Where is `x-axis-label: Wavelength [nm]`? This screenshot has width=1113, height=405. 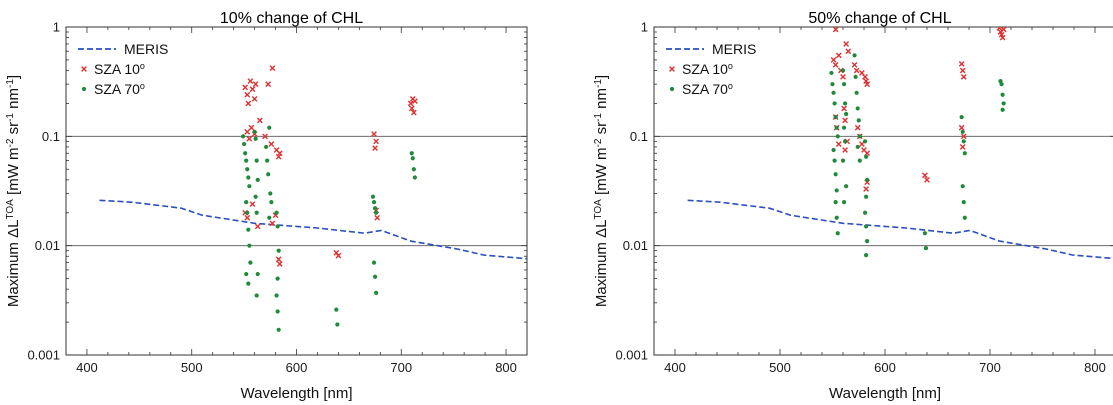 x-axis-label: Wavelength [nm] is located at coordinates (885, 393).